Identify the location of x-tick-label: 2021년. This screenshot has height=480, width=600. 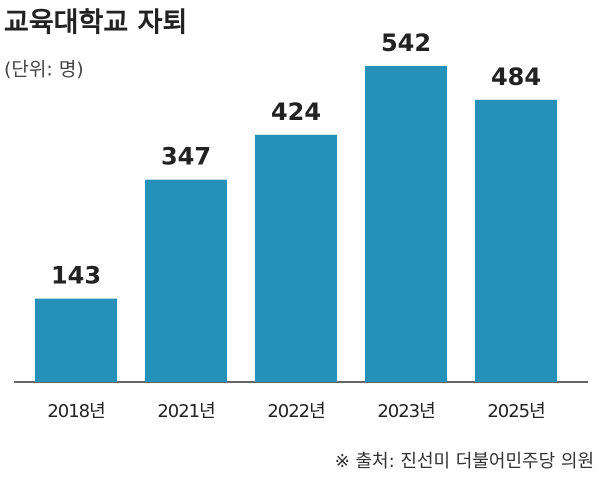
(185, 411).